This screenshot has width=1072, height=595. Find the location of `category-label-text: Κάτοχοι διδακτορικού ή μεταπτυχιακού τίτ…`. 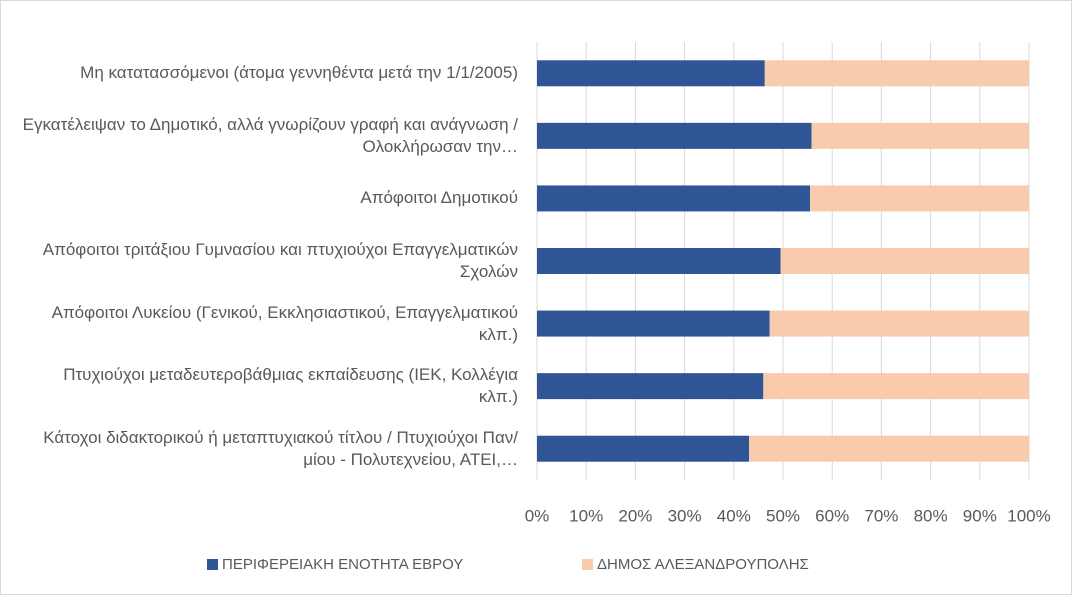

category-label-text: Κάτοχοι διδακτορικού ή μεταπτυχιακού τίτ… is located at coordinates (280, 448).